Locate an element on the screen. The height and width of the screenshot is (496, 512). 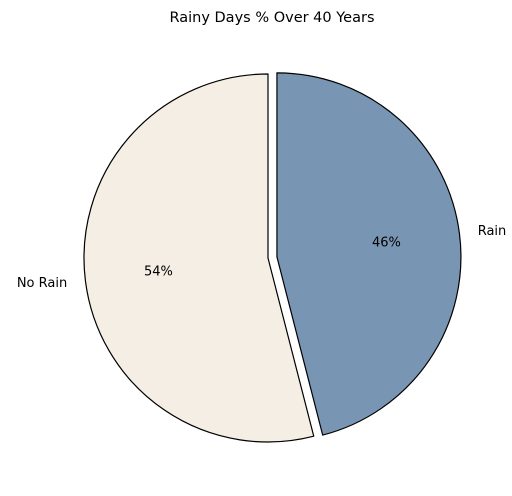
pct-label-rain: 46% is located at coordinates (386, 243).